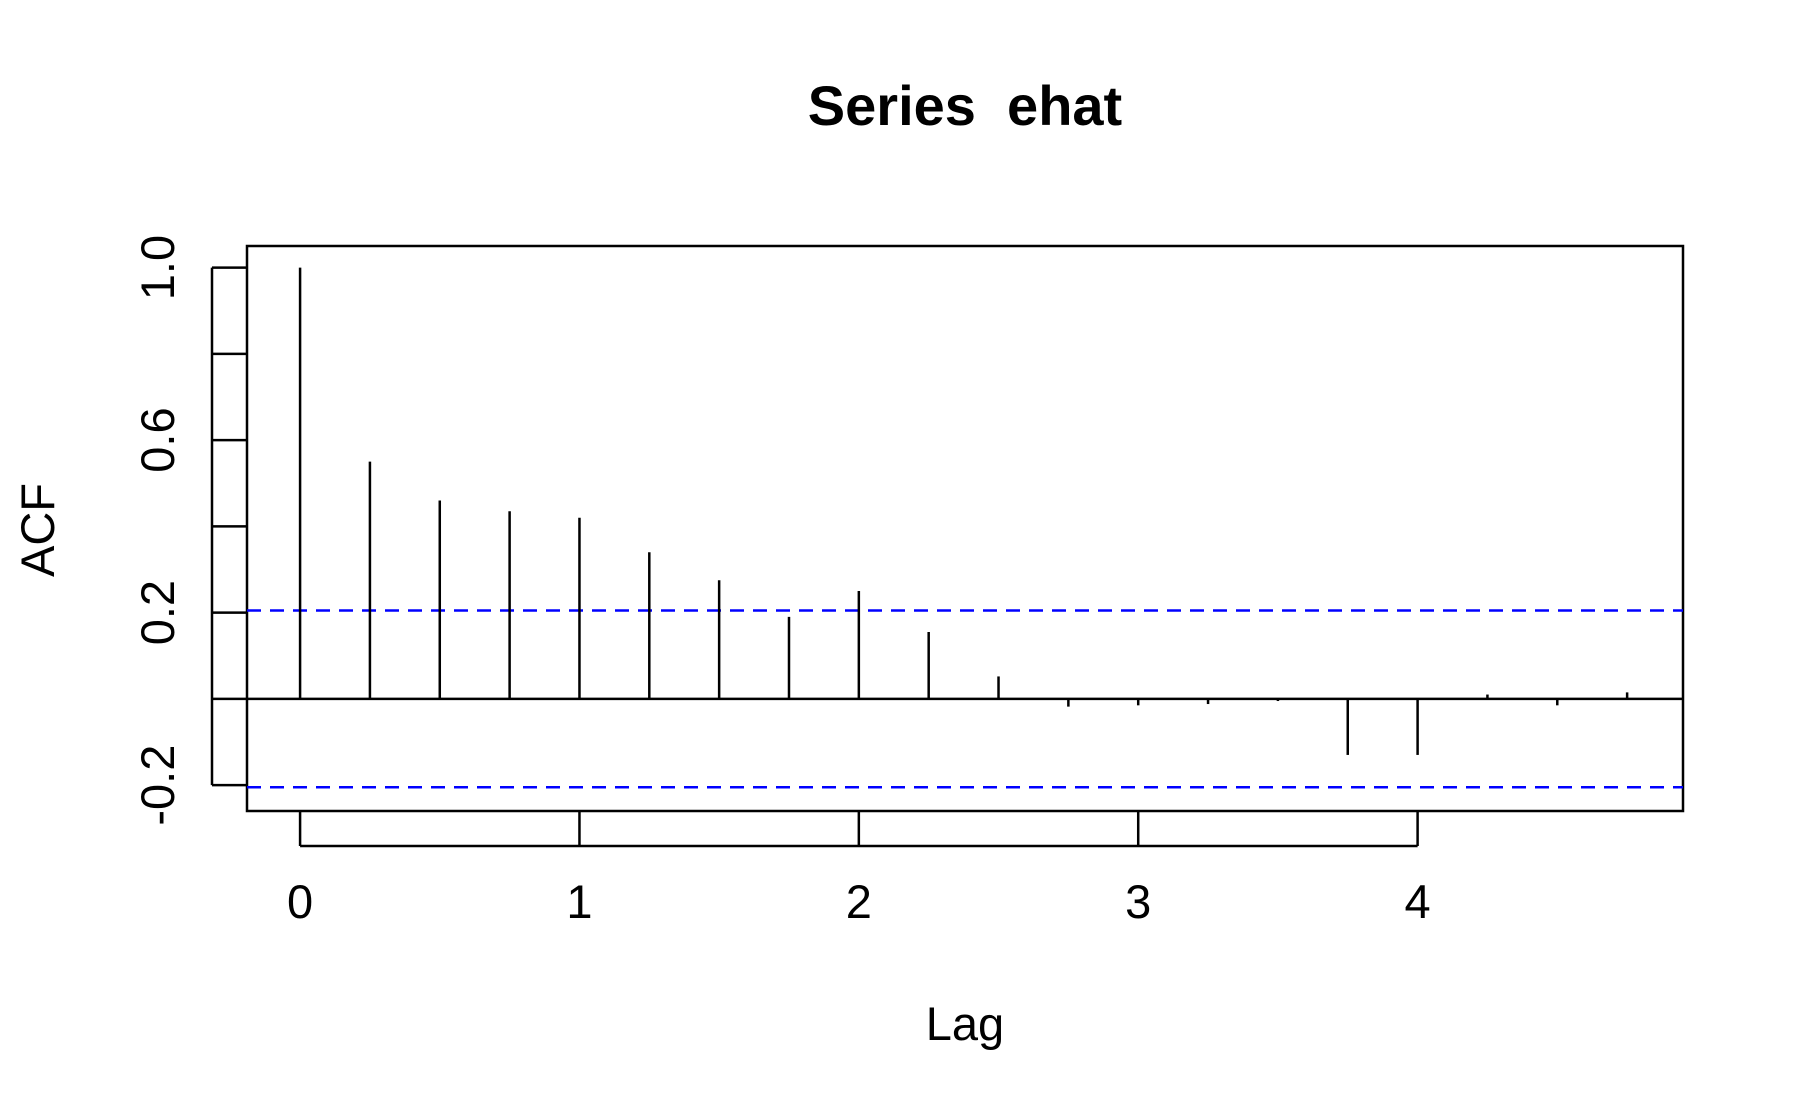  What do you see at coordinates (965, 105) in the screenshot?
I see `chart-title: Series ehat` at bounding box center [965, 105].